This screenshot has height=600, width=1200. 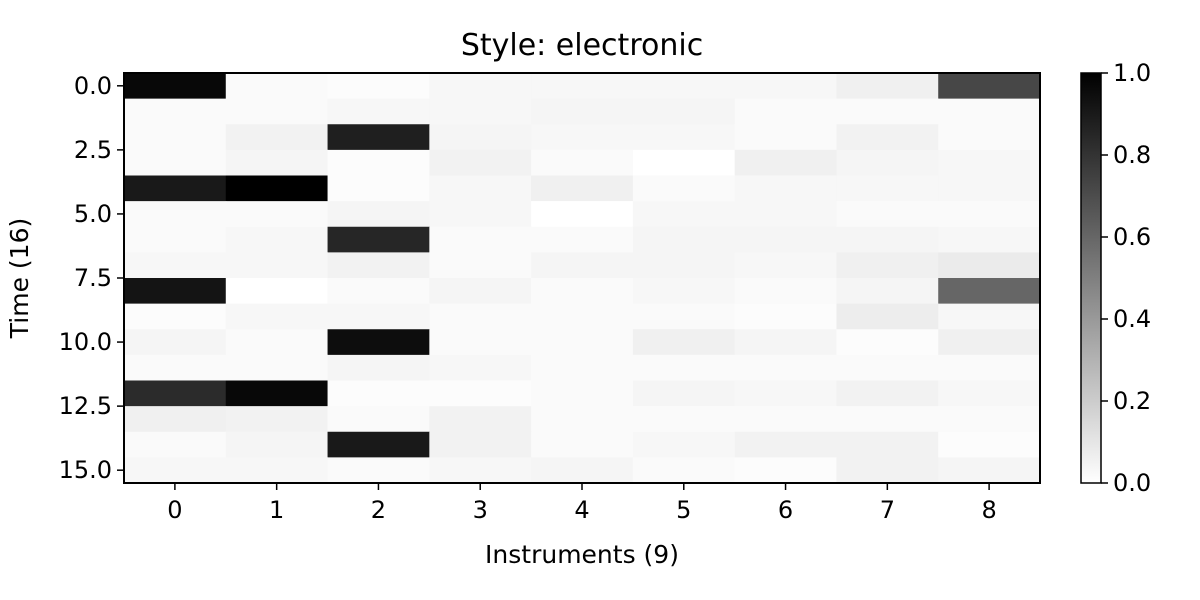 I want to click on y-tick-label: 7.5, so click(x=93, y=278).